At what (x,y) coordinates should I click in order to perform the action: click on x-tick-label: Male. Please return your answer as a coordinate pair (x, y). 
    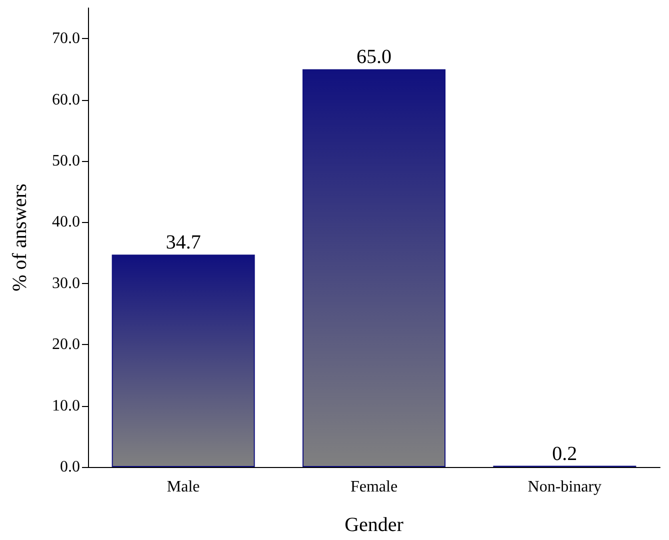
    Looking at the image, I should click on (183, 487).